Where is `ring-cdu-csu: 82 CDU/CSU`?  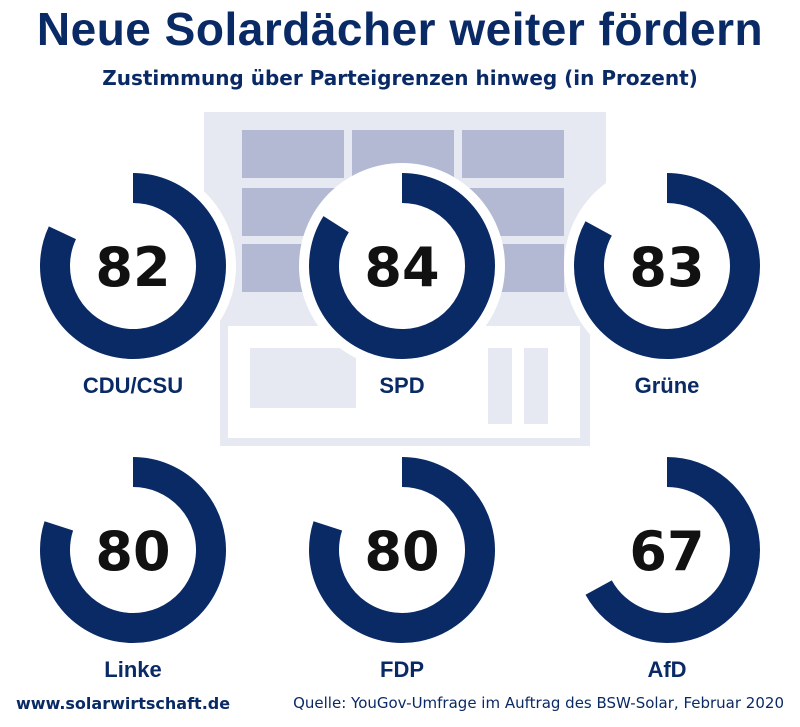
ring-cdu-csu: 82 CDU/CSU is located at coordinates (133, 280).